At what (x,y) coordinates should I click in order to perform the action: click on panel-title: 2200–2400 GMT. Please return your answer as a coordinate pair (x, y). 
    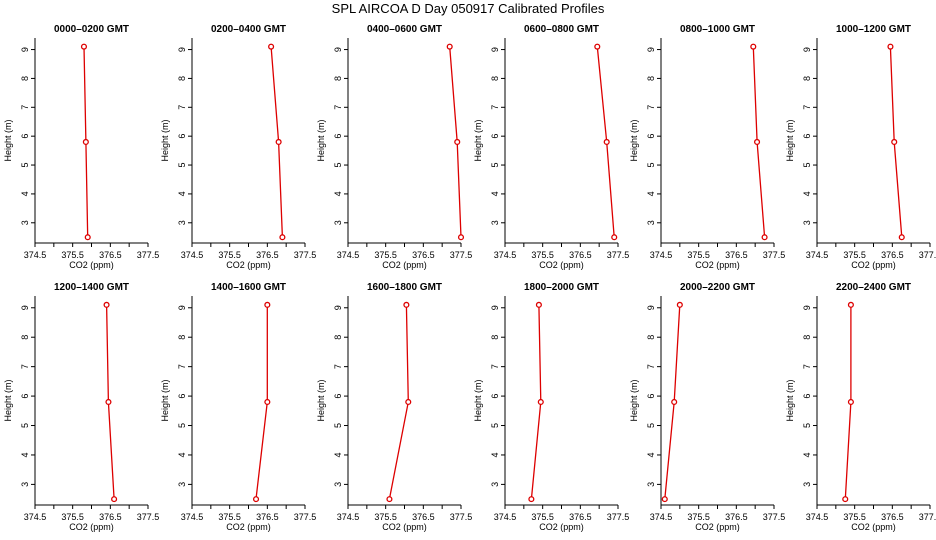
    Looking at the image, I should click on (873, 287).